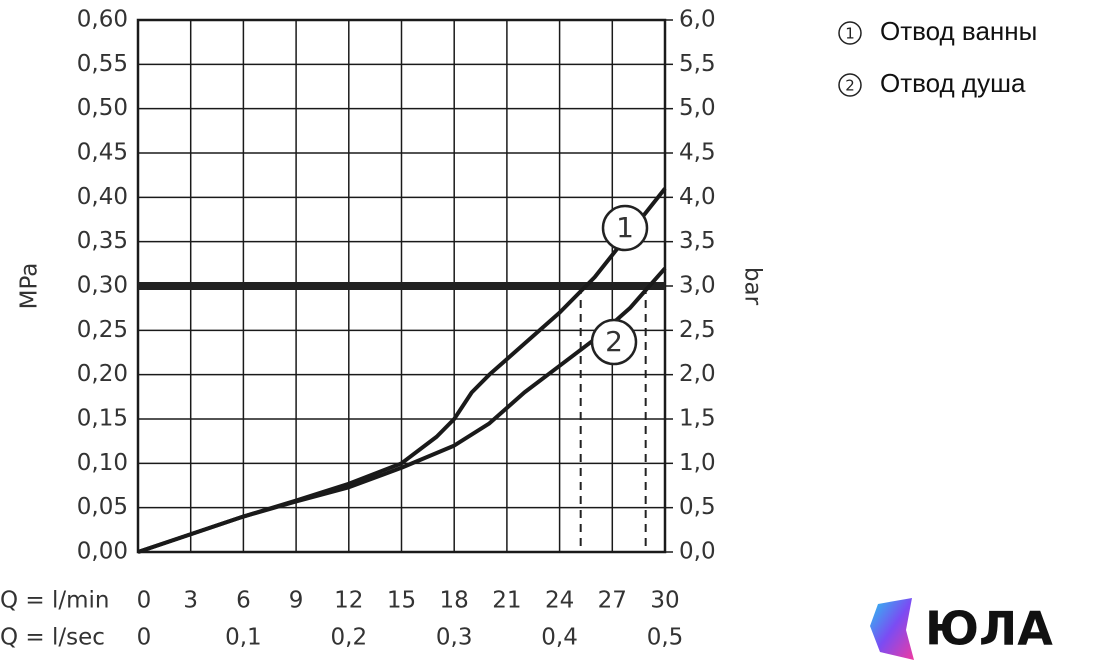 The image size is (1100, 664). I want to click on y-tick-label: 0,20, so click(102, 374).